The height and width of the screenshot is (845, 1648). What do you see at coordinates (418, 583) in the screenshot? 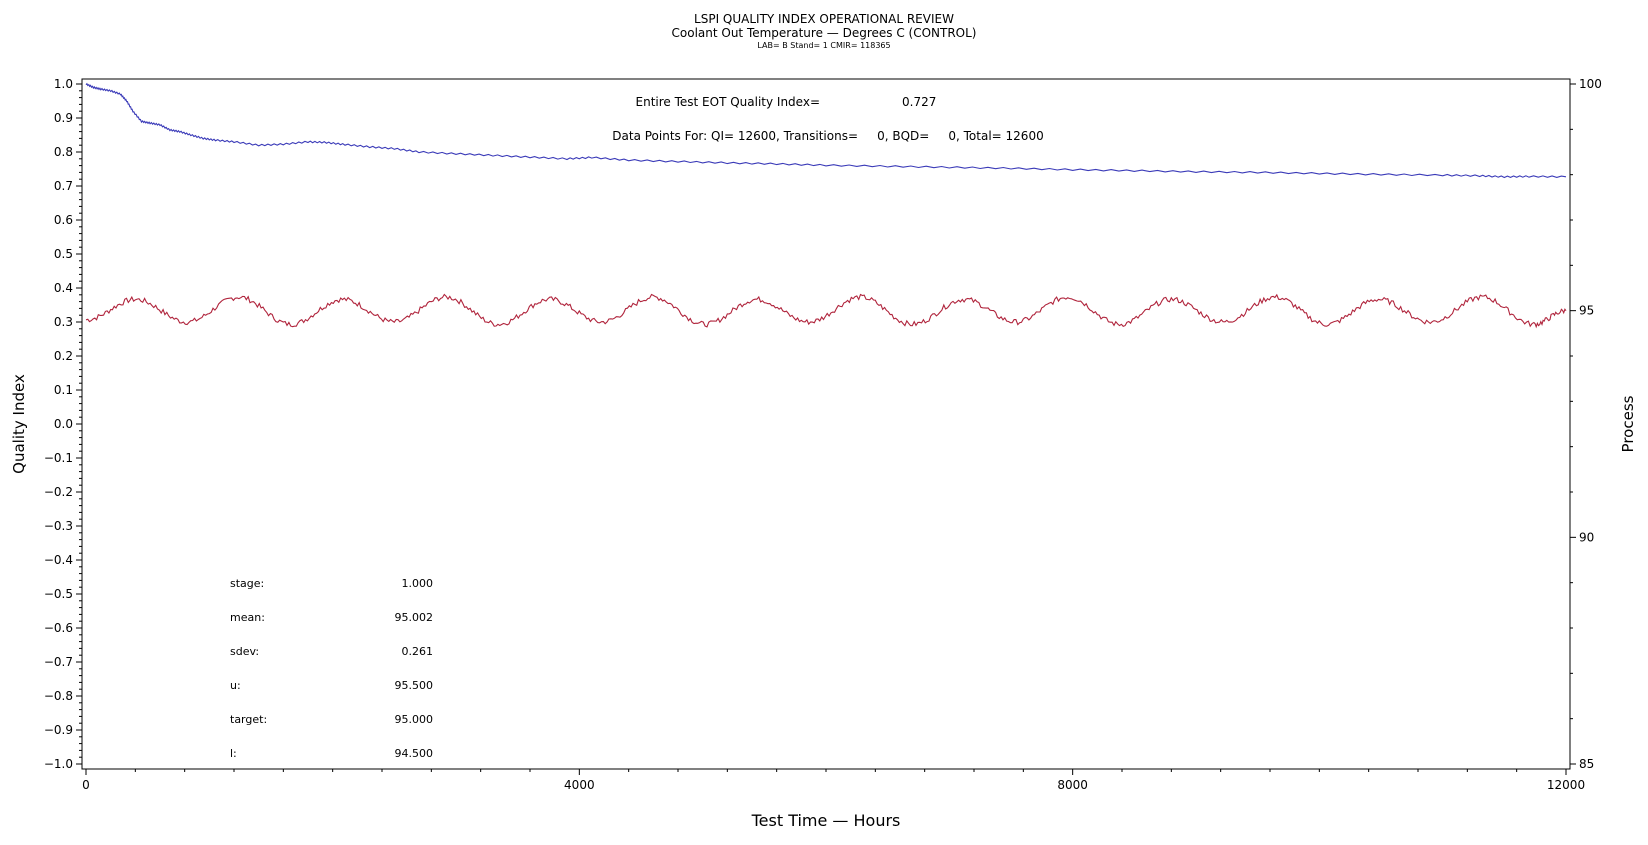
I see `stat-value: 1.000` at bounding box center [418, 583].